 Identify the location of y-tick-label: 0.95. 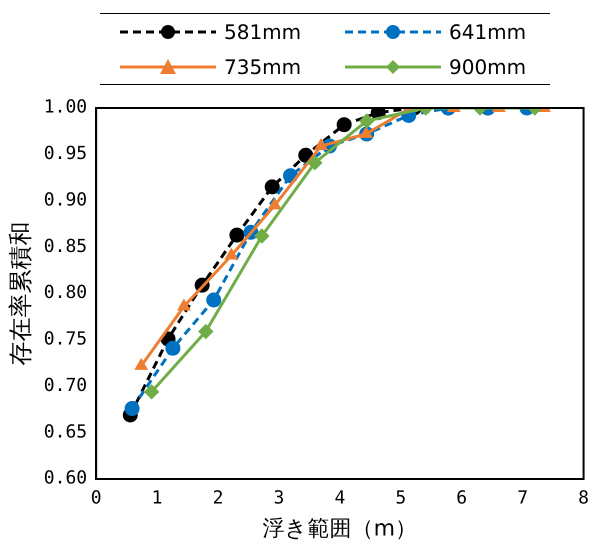
(66, 153).